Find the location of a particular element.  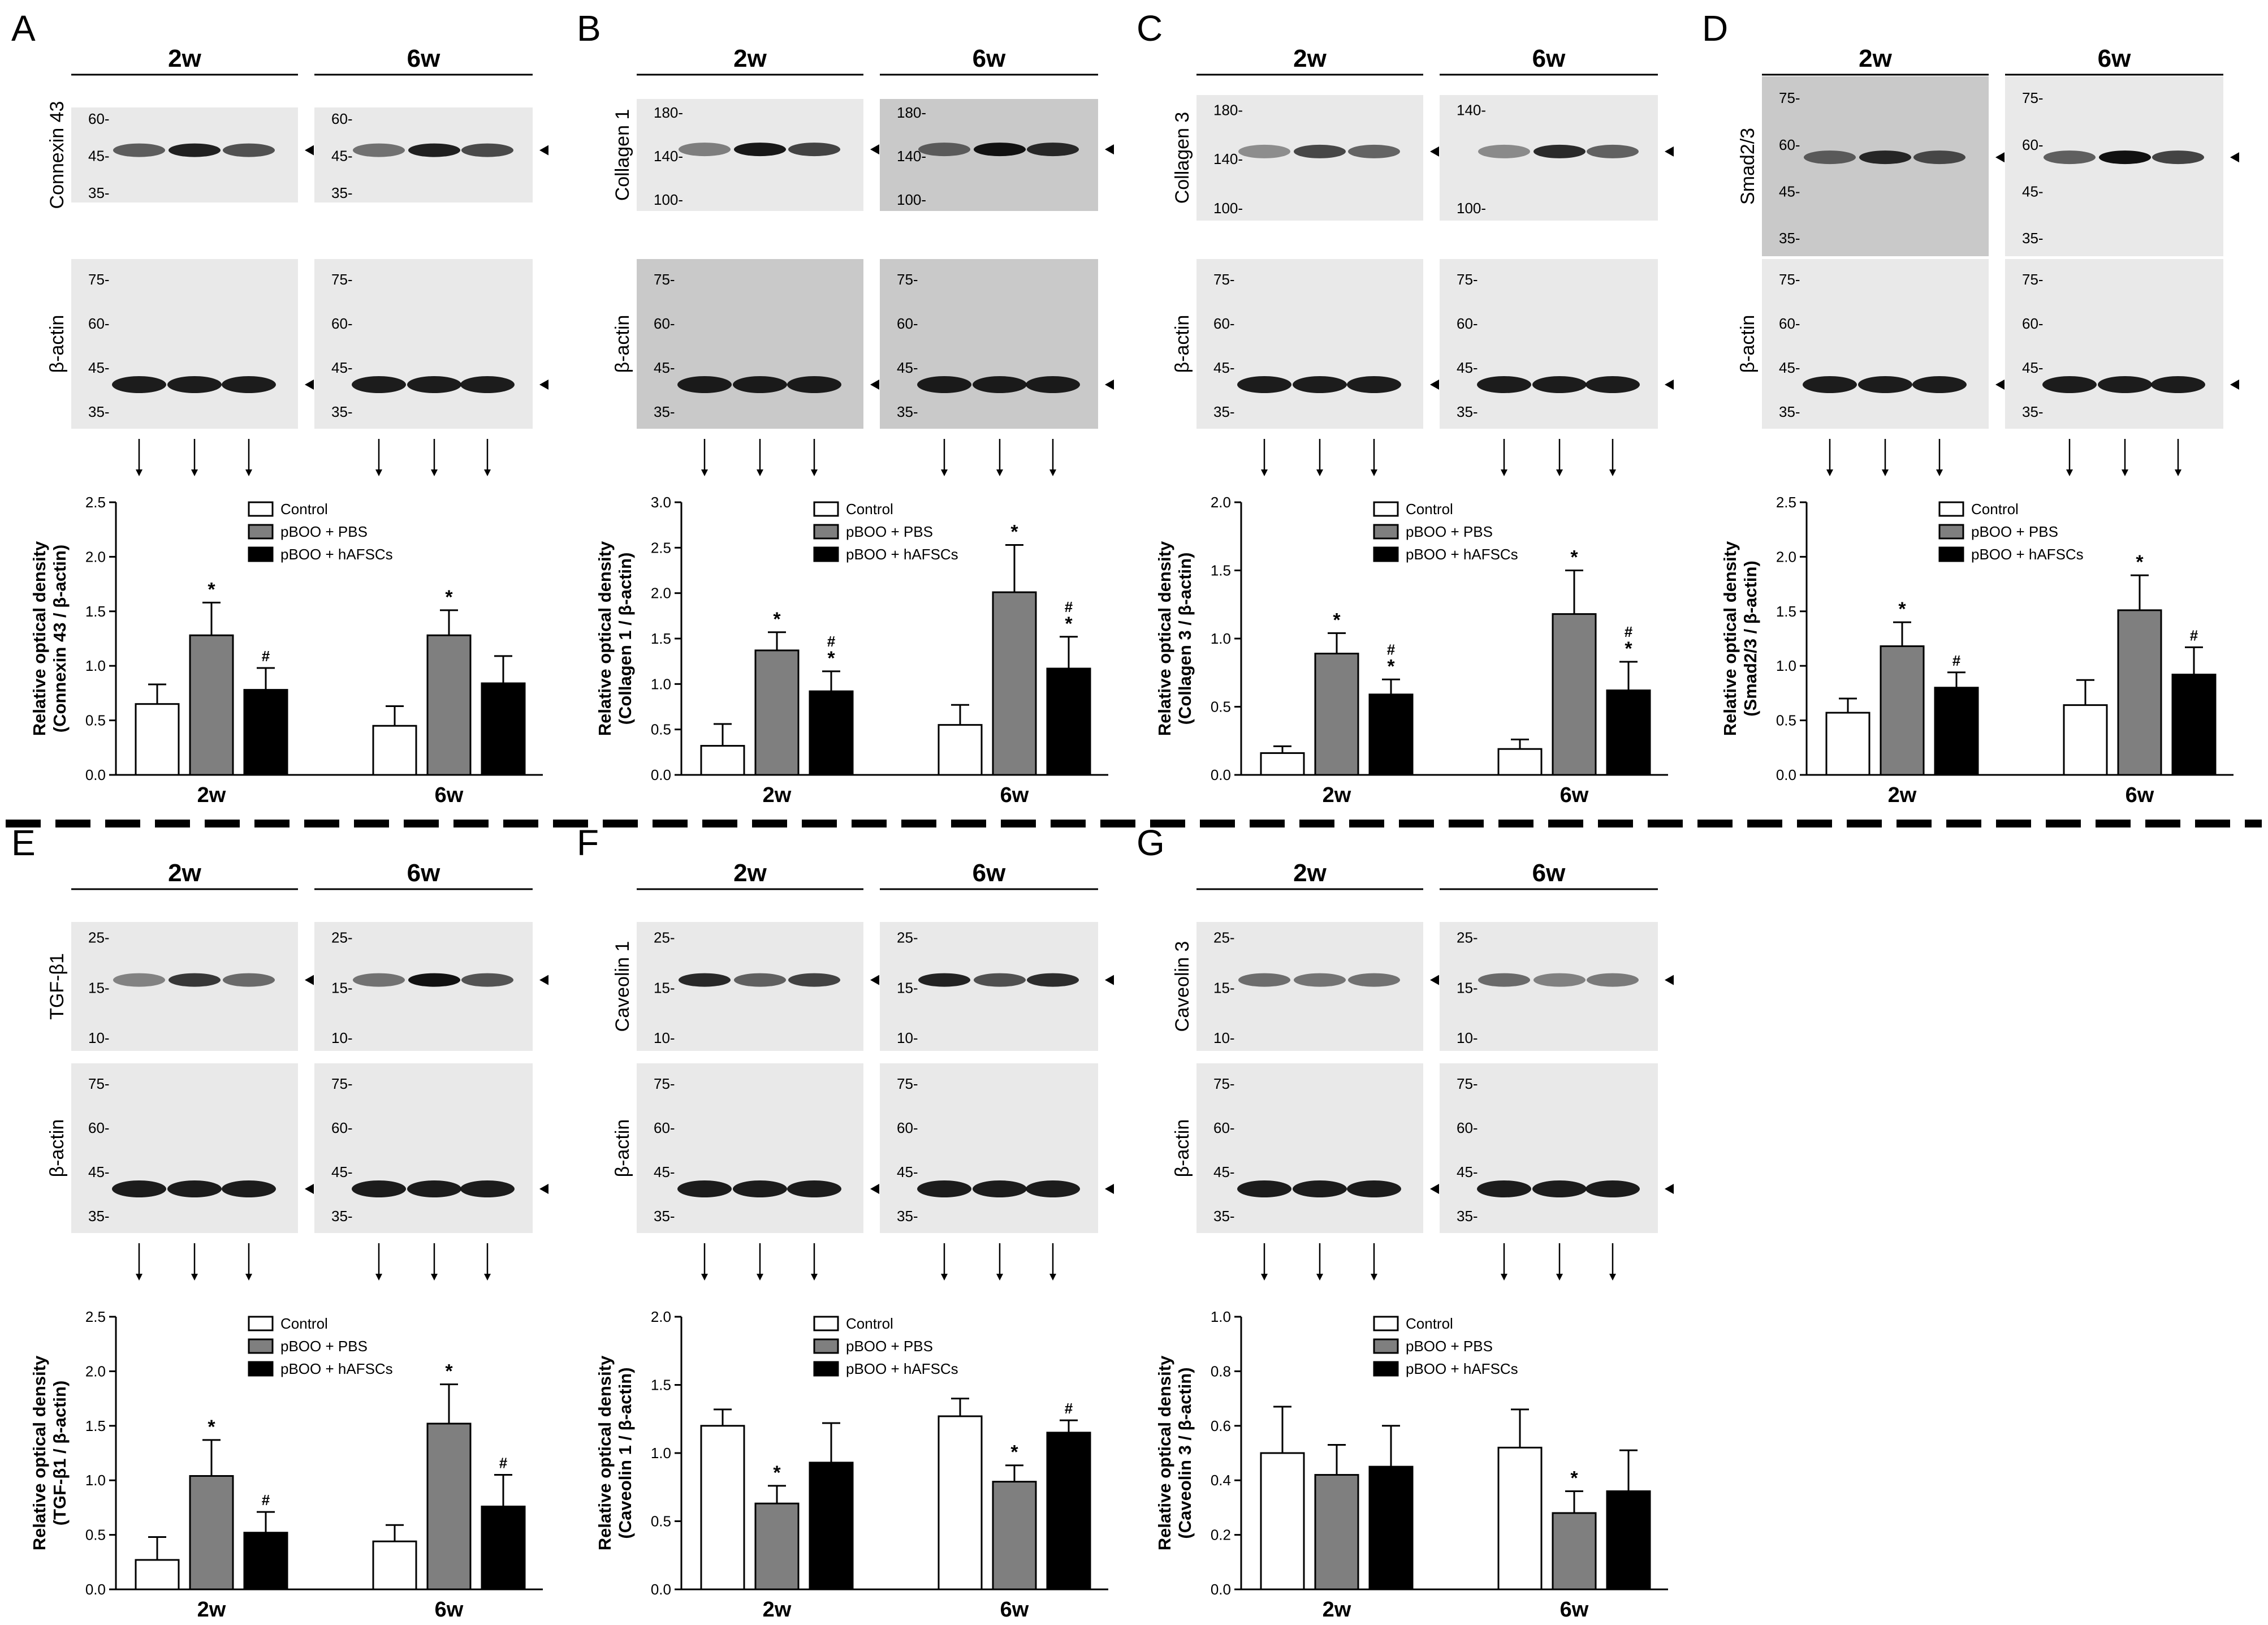

target-blot-2w-marker-label: 15- is located at coordinates (665, 987).